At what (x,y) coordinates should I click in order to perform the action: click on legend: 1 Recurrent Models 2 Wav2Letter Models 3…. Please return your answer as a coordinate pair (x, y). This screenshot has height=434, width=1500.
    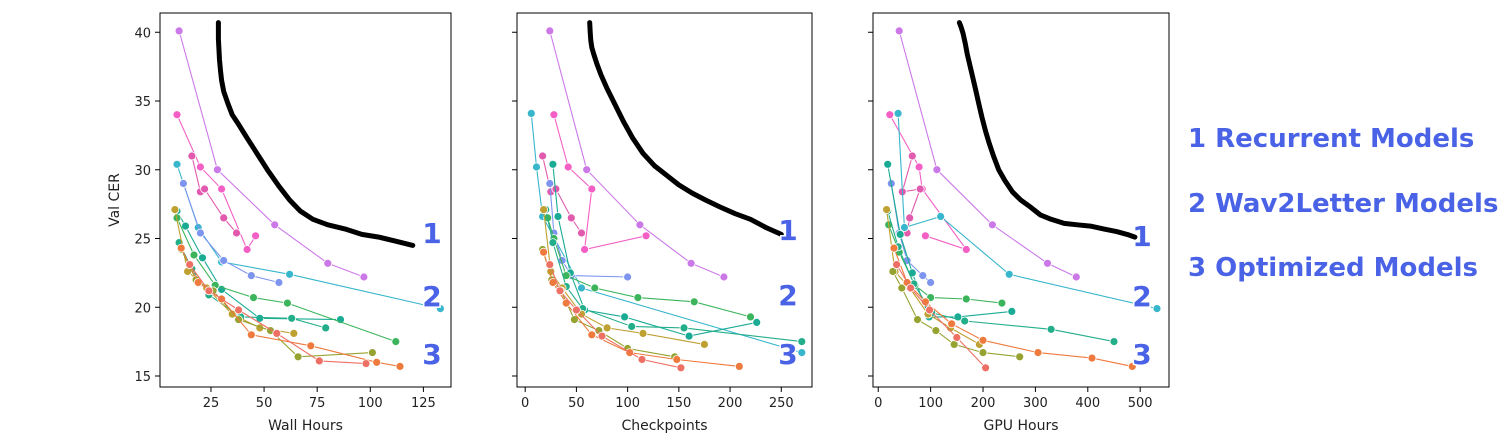
    Looking at the image, I should click on (1343, 204).